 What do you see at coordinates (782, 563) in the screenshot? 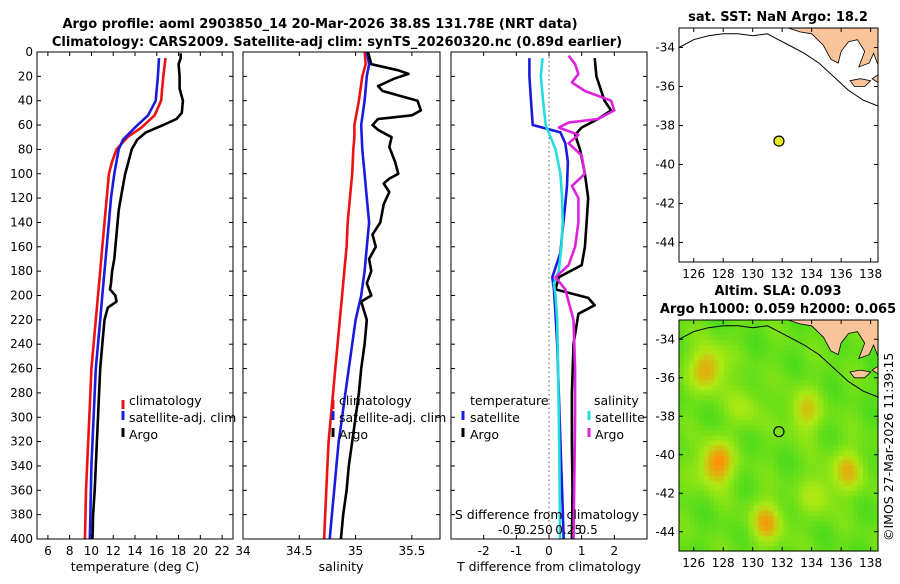
I see `x-tick-label: 132` at bounding box center [782, 563].